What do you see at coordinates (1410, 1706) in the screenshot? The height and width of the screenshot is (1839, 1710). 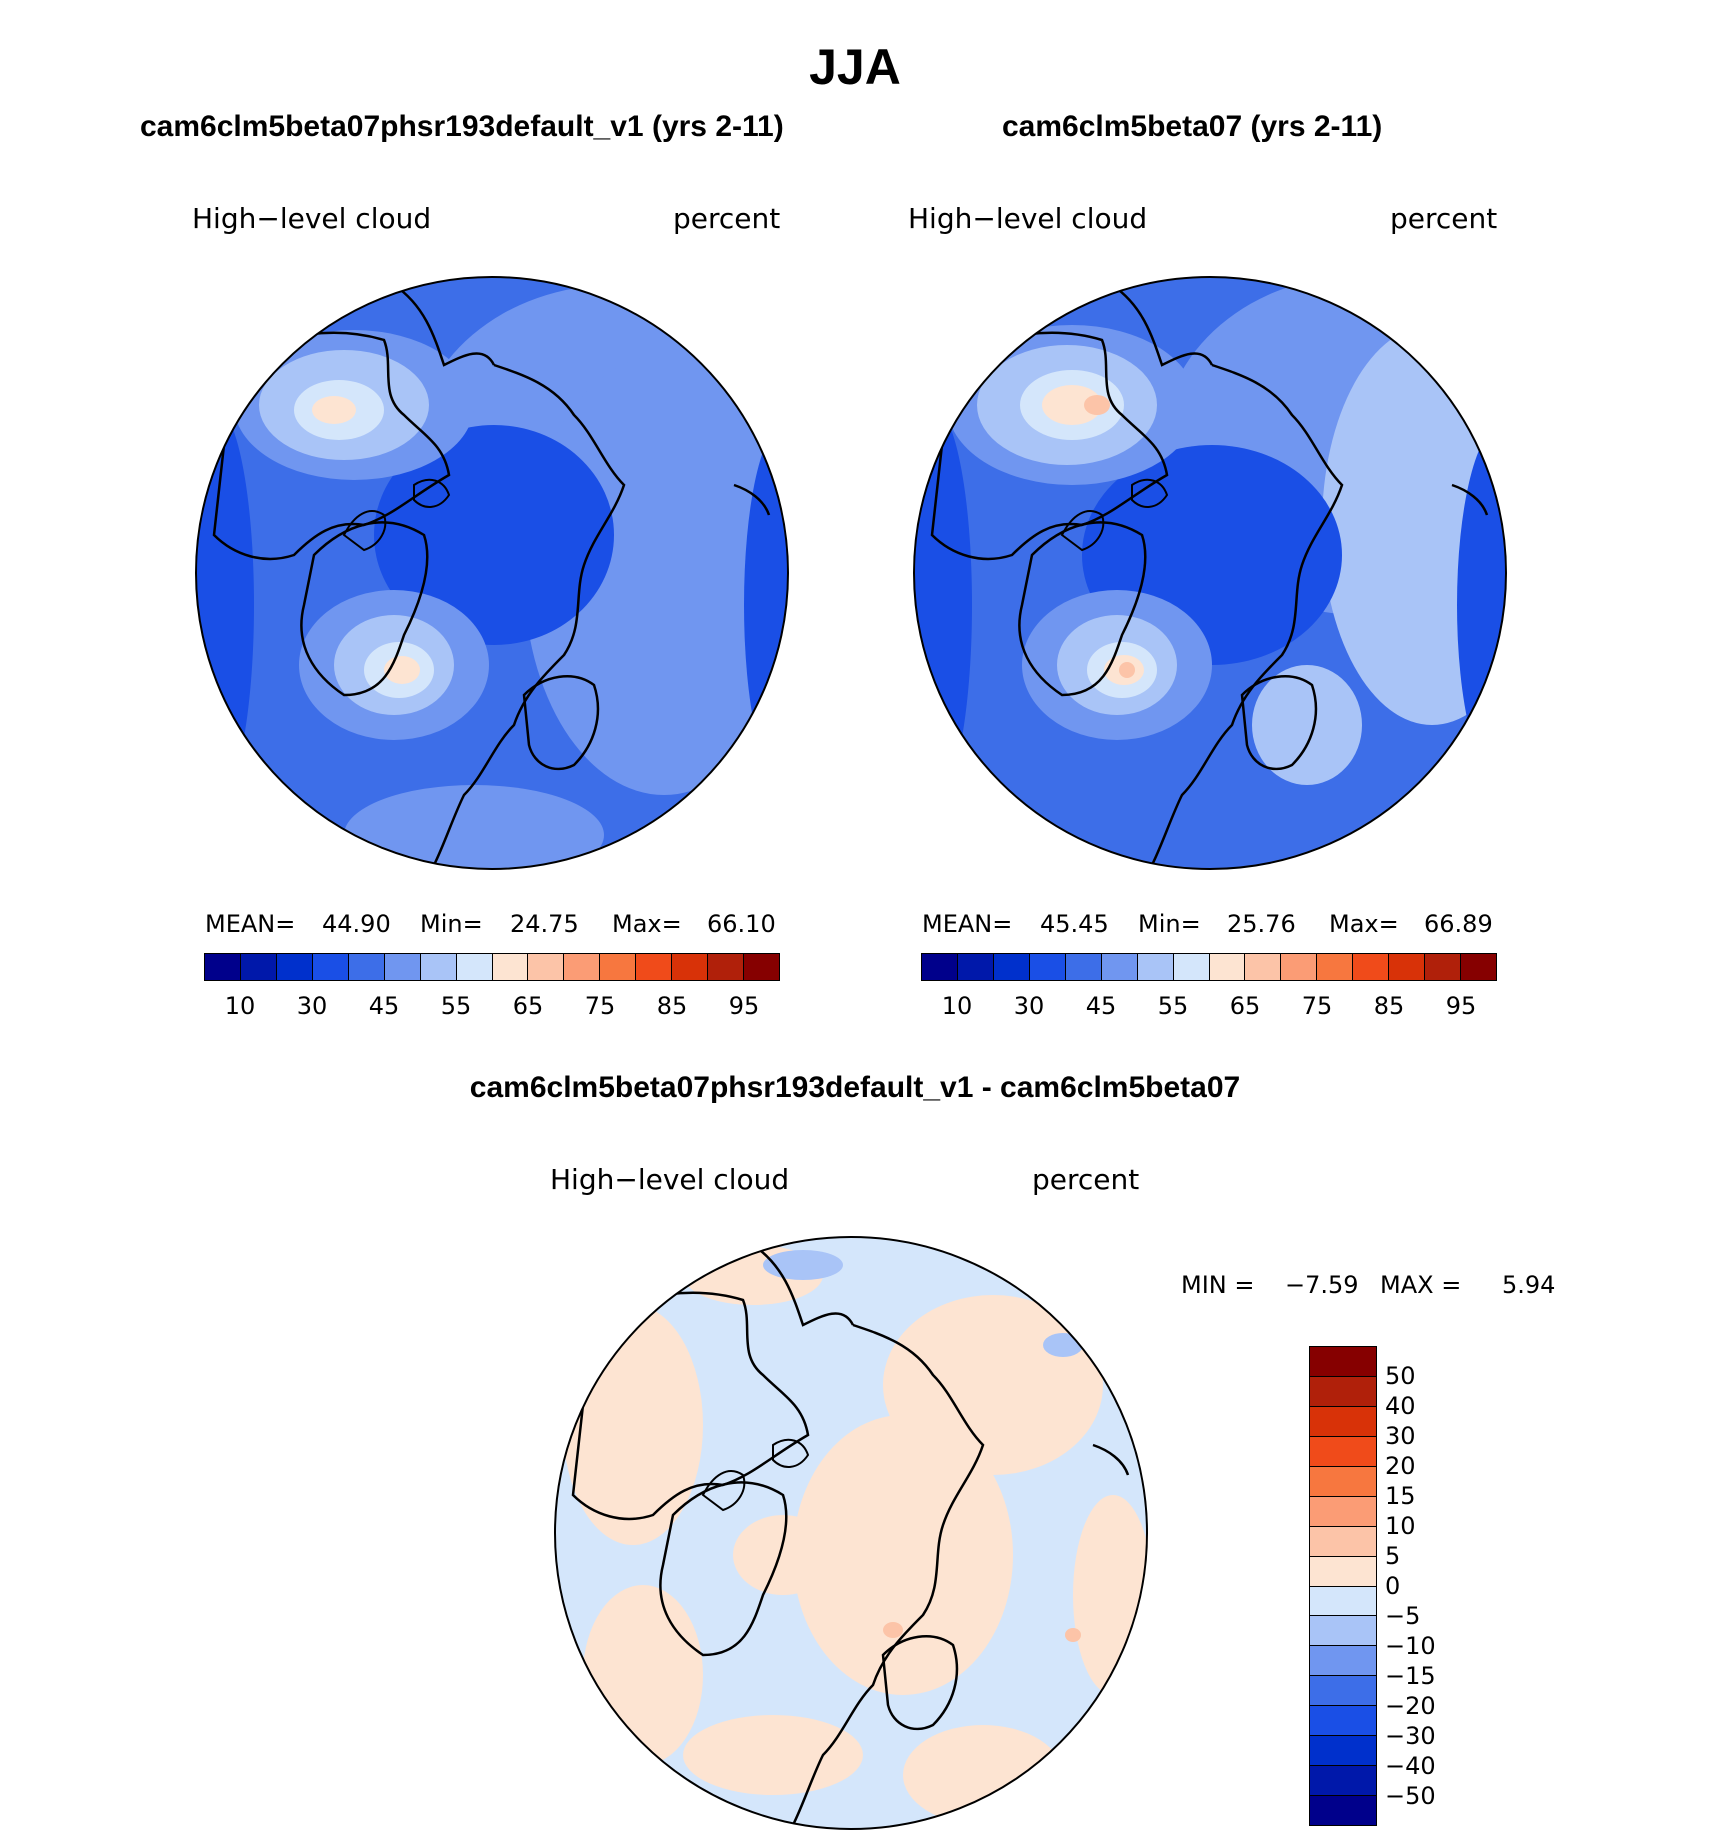 I see `diff-colorbar-tick-label: −20` at bounding box center [1410, 1706].